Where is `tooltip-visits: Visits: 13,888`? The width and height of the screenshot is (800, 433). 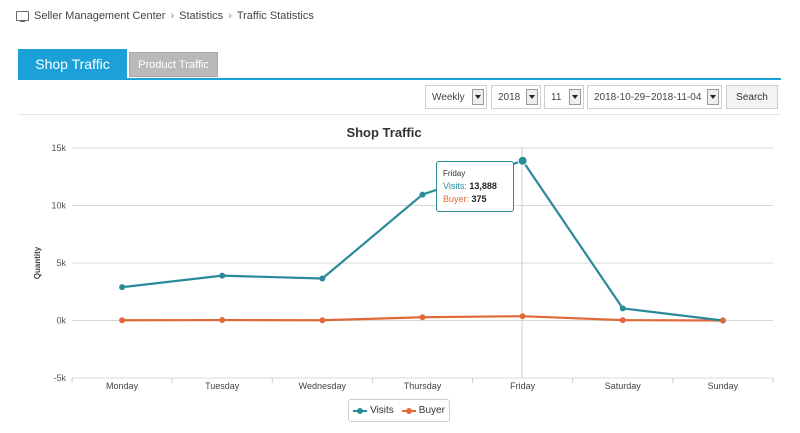 tooltip-visits: Visits: 13,888 is located at coordinates (475, 186).